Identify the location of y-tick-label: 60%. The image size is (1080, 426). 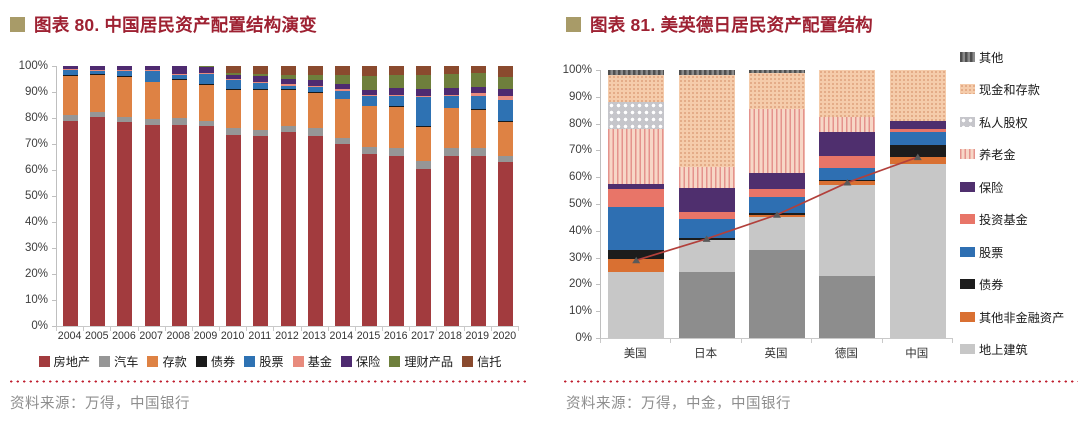
(580, 177).